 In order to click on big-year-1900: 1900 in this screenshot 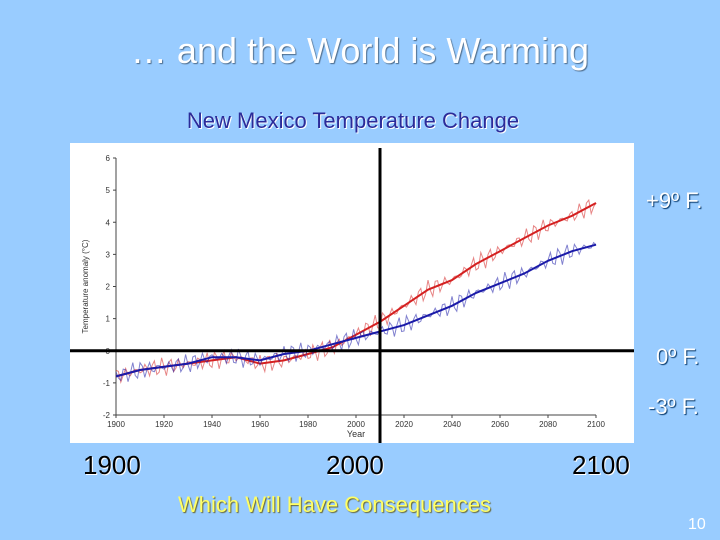, I will do `click(112, 465)`.